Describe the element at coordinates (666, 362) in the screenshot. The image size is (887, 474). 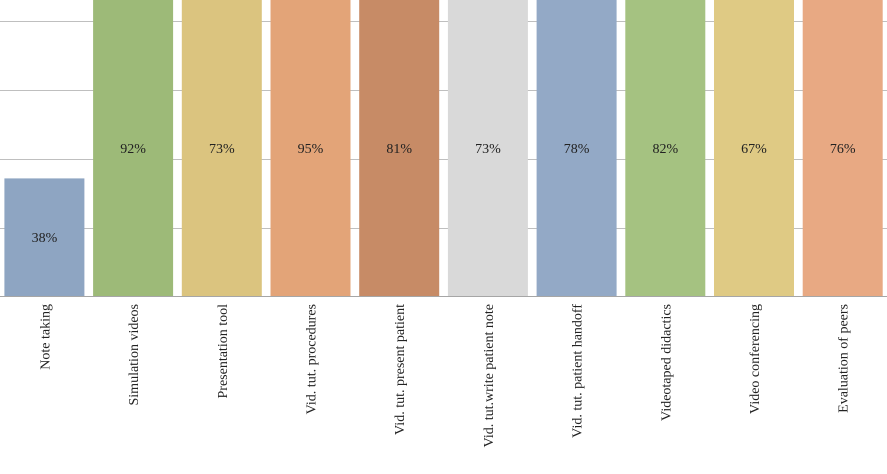
I see `category-label: Videotaped didactics` at that location.